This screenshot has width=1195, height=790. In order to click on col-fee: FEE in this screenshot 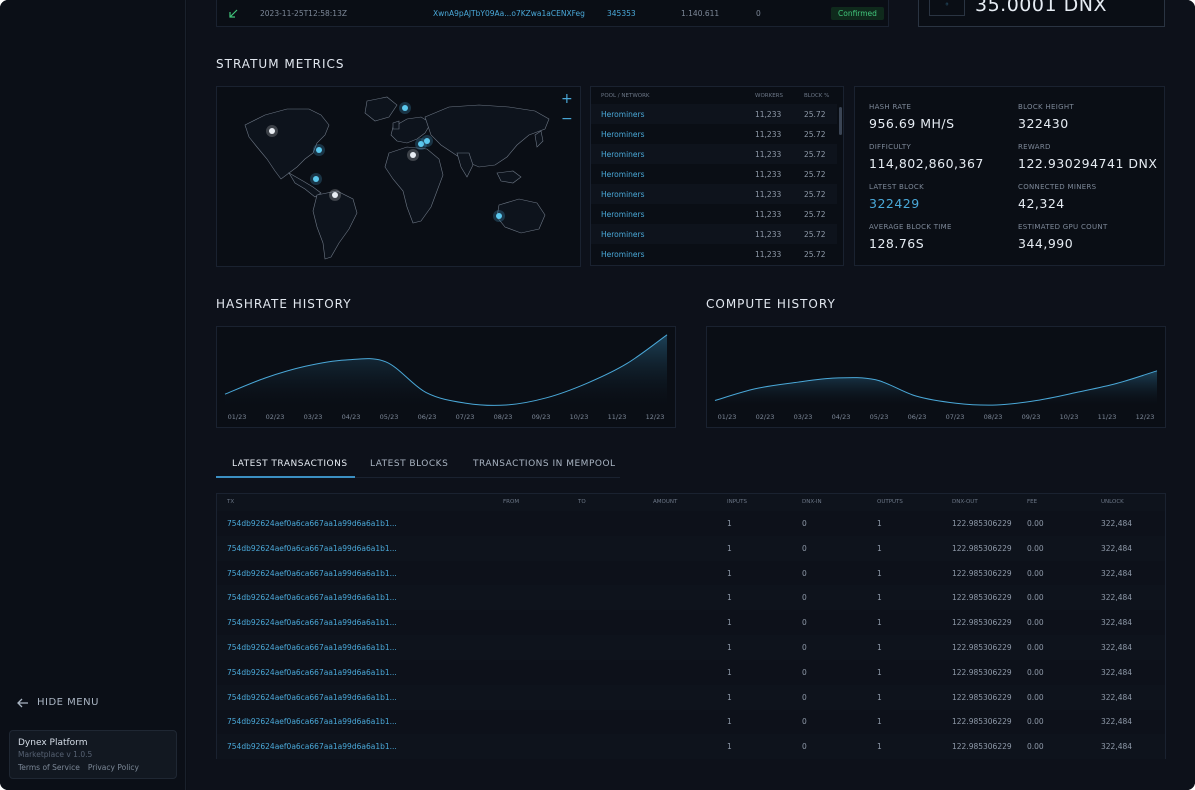, I will do `click(1032, 502)`.